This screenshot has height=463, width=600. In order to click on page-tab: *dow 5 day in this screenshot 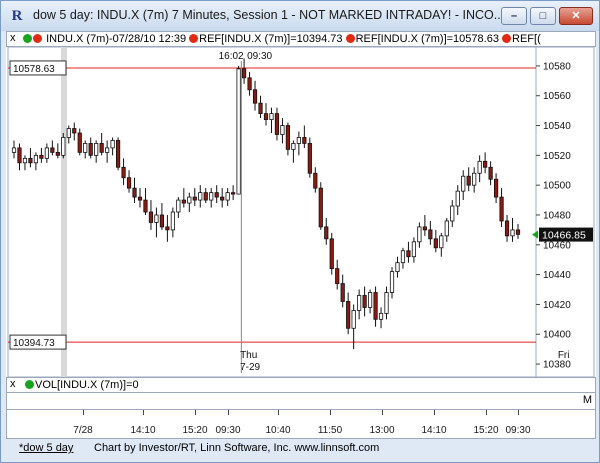, I will do `click(46, 448)`.